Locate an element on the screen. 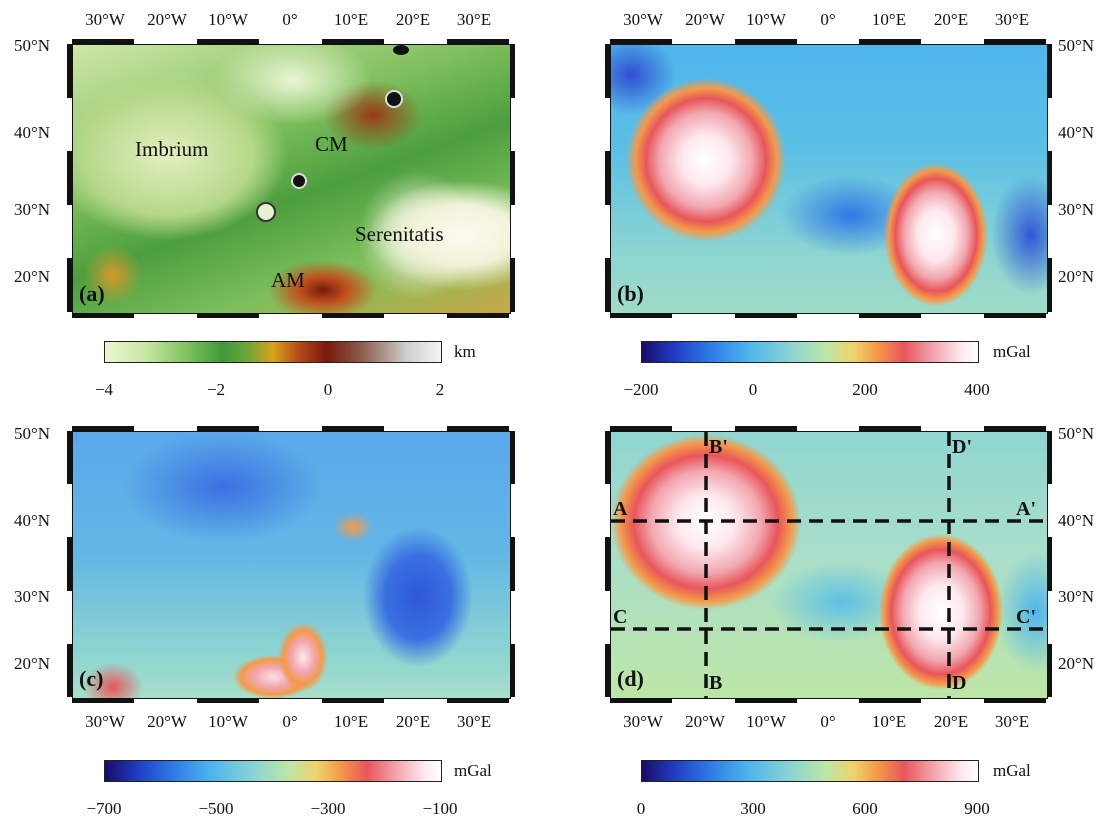 Image resolution: width=1111 pixels, height=820 pixels. panel-a-label: (a) is located at coordinates (92, 293).